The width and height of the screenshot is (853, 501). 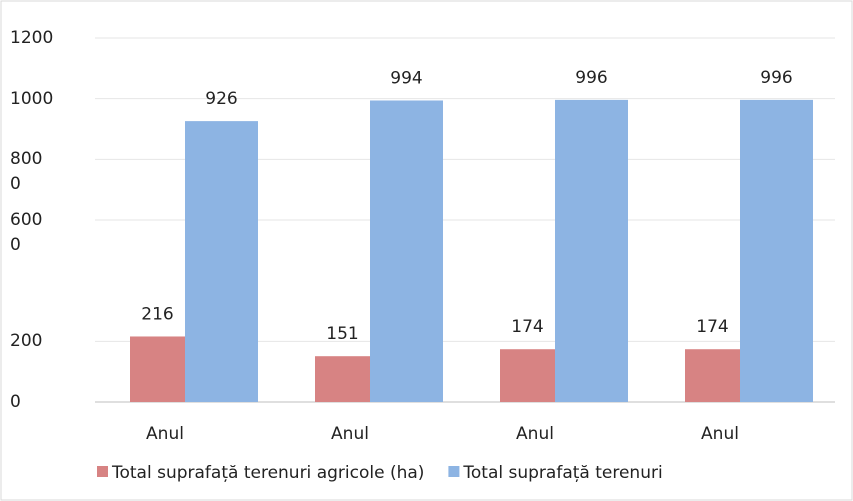 I want to click on y-tick-label: 0, so click(x=15, y=402).